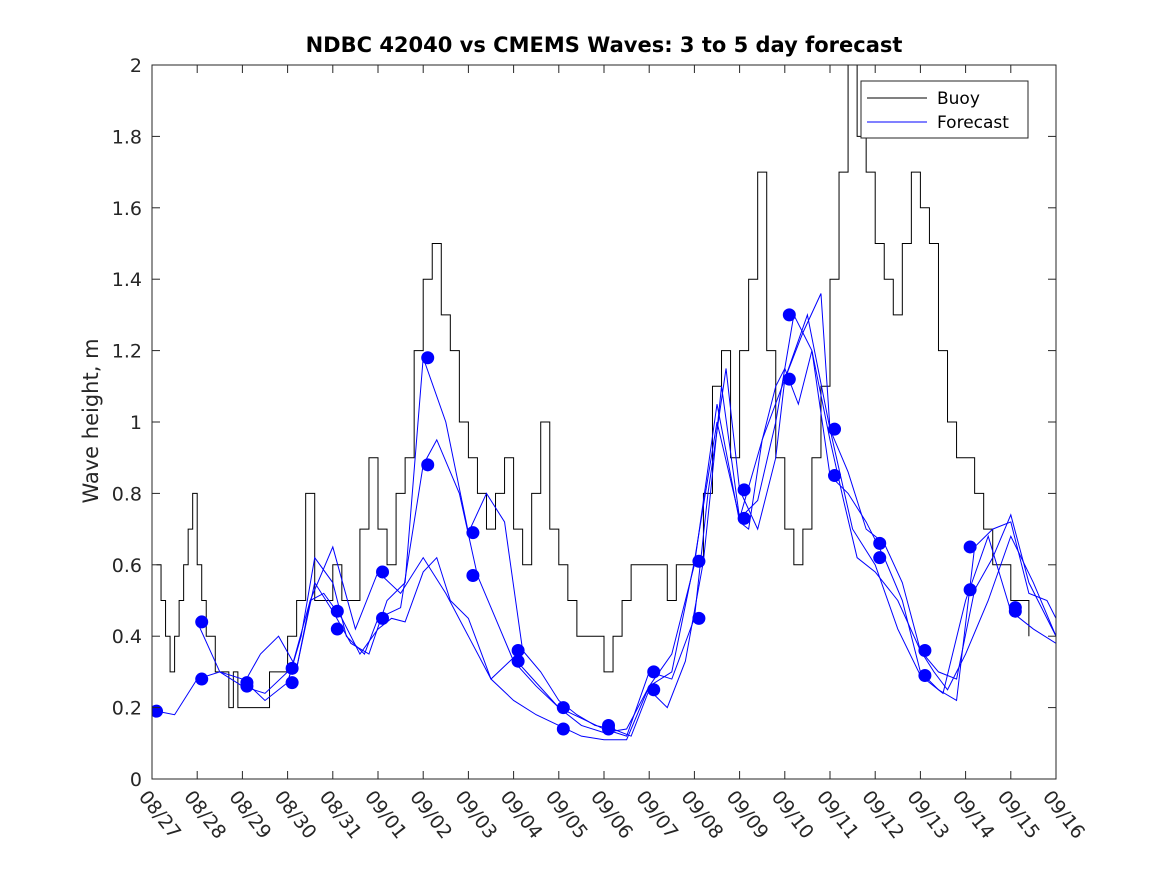 This screenshot has width=1167, height=875. What do you see at coordinates (91, 420) in the screenshot?
I see `y-axis-label: Wave height, m` at bounding box center [91, 420].